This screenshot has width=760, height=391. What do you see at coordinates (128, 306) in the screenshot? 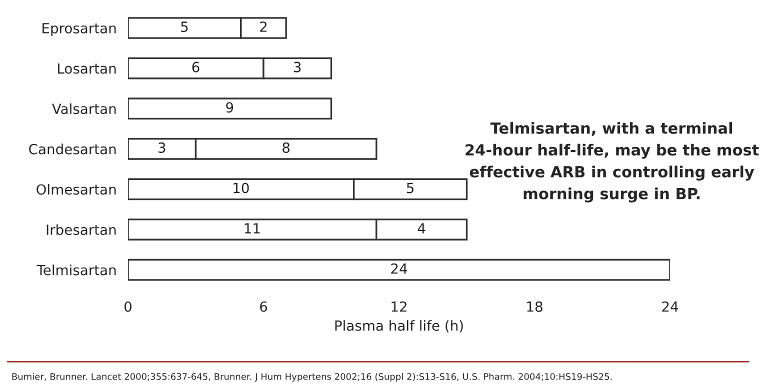
I see `x-tick-label: 0` at bounding box center [128, 306].